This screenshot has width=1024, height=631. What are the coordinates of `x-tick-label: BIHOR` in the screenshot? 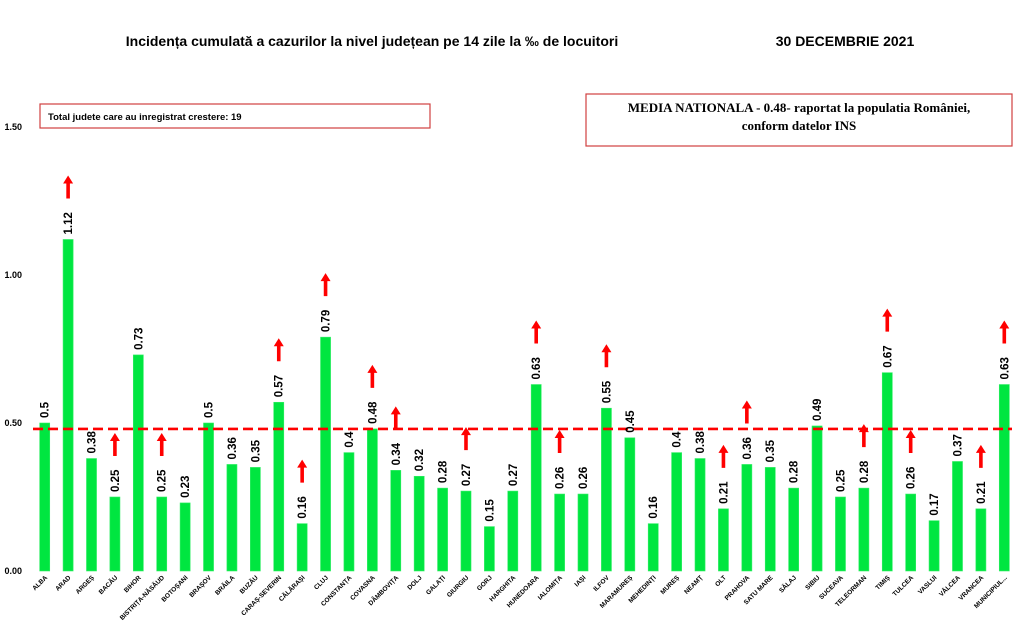 It's located at (133, 584).